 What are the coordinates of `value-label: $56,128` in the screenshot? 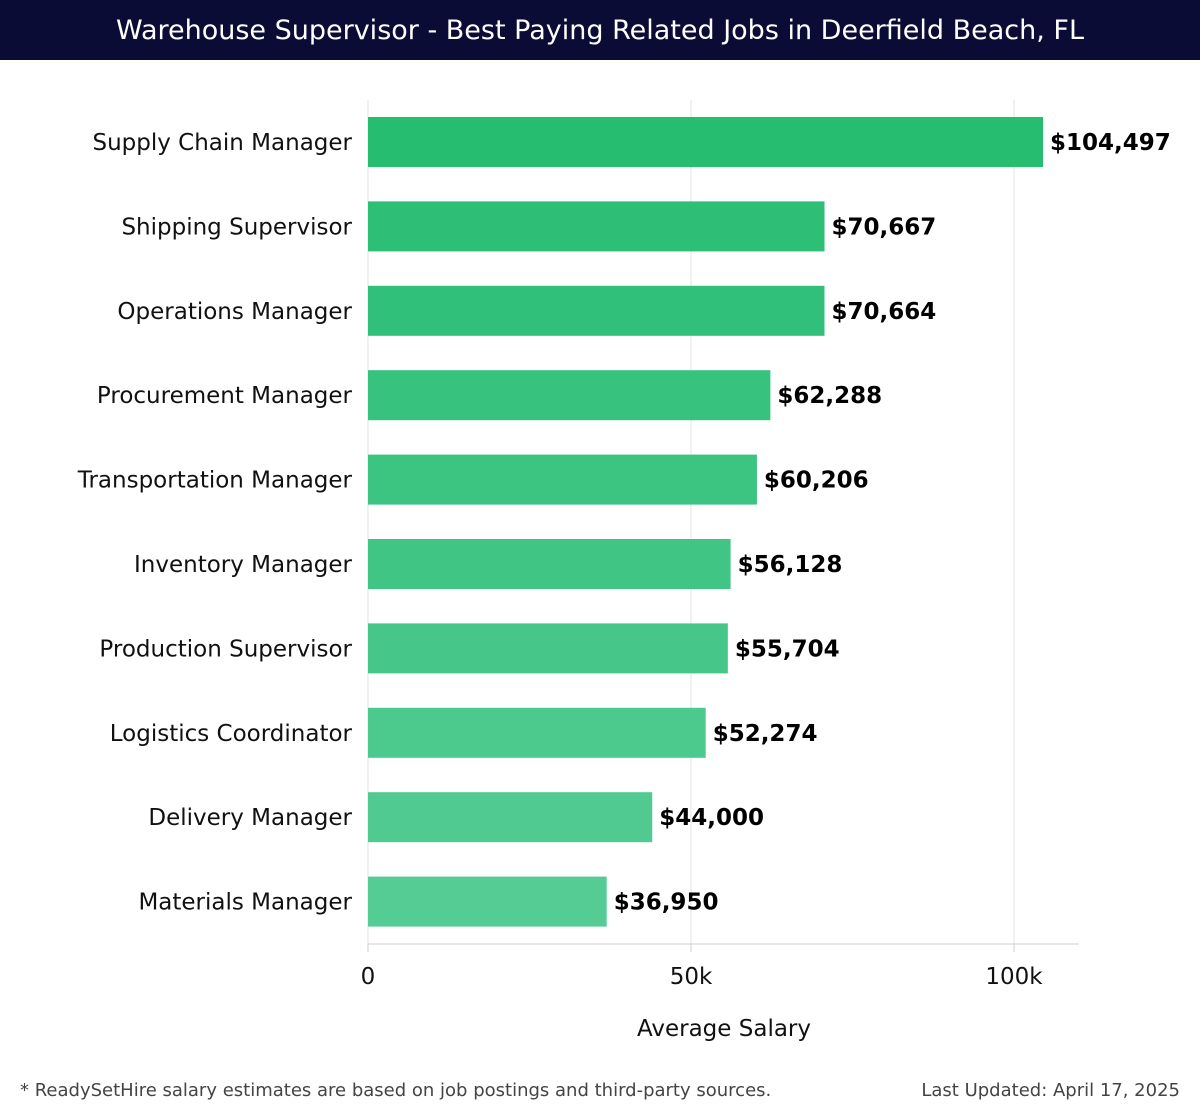 It's located at (790, 565).